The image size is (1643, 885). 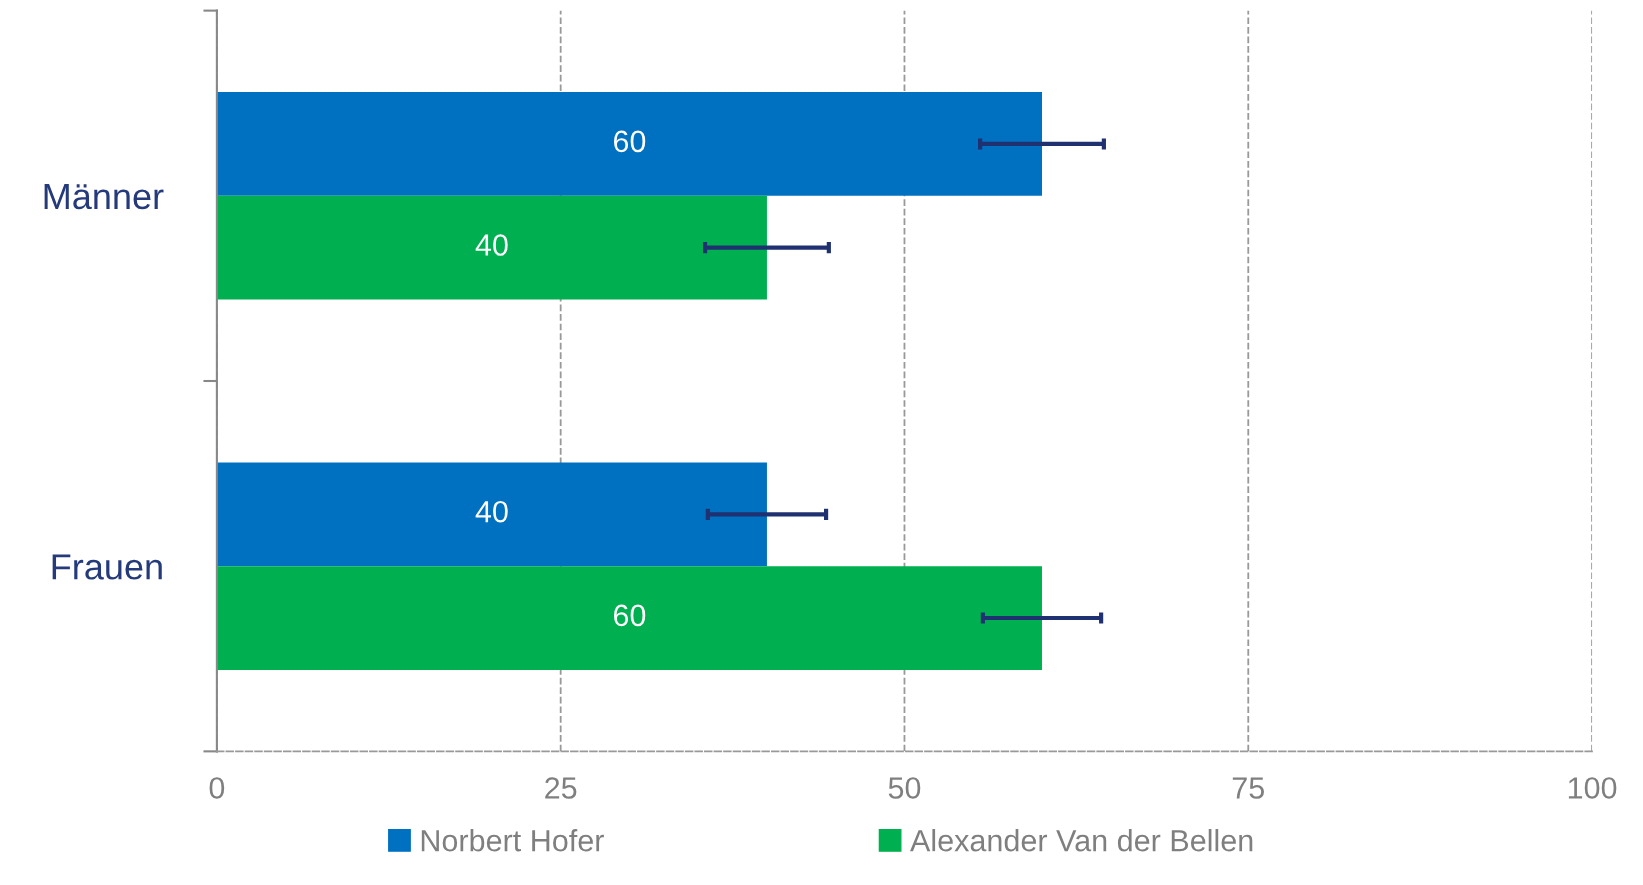 I want to click on x-tick-label: 75, so click(x=1248, y=788).